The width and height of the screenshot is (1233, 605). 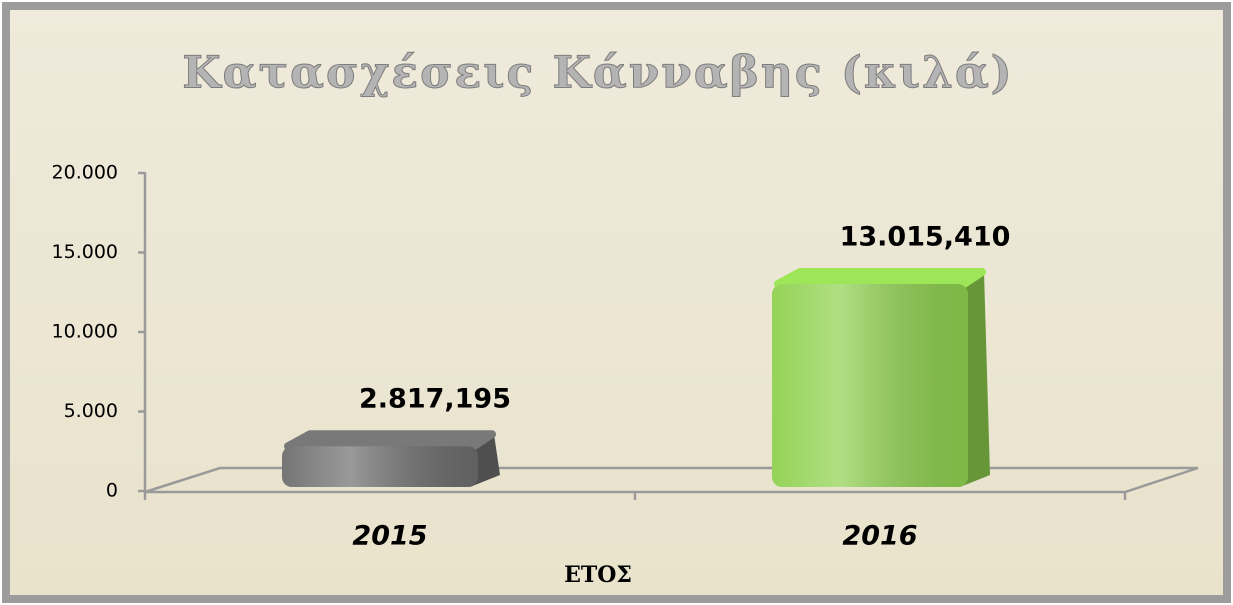 I want to click on x-tick-label: 2015, so click(x=389, y=536).